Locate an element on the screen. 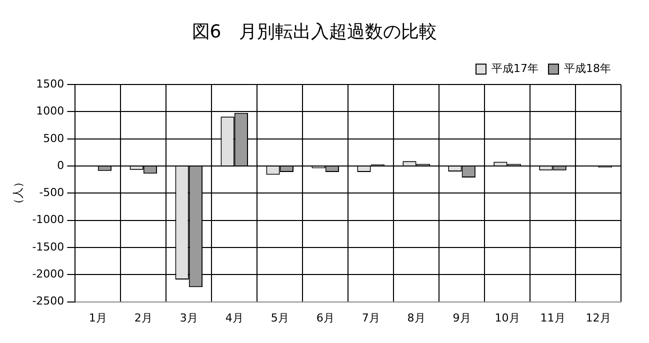 Image resolution: width=649 pixels, height=343 pixels. y-tick-label: -2500 is located at coordinates (48, 301).